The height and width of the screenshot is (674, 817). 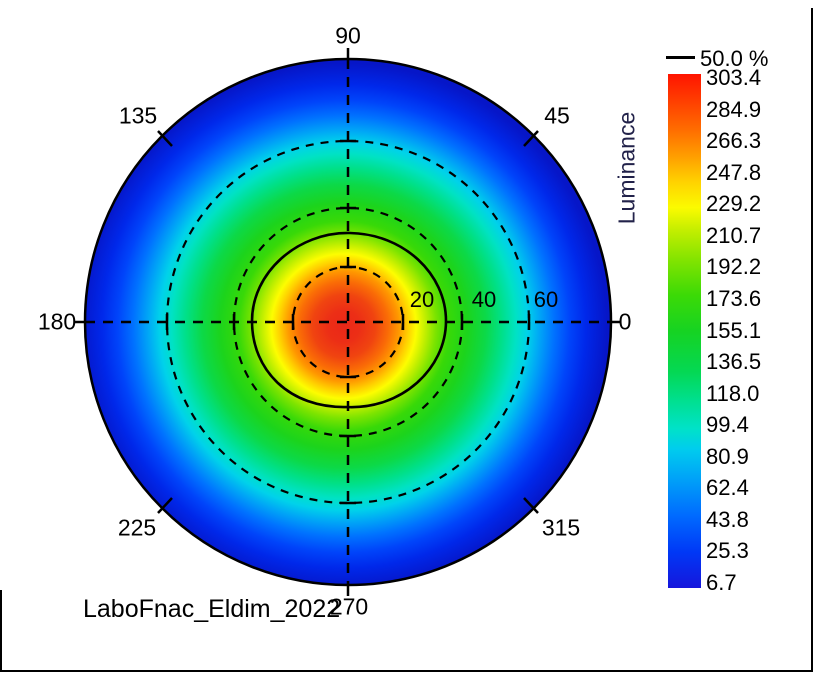 I want to click on colorbar-tick: 43.8, so click(x=727, y=519).